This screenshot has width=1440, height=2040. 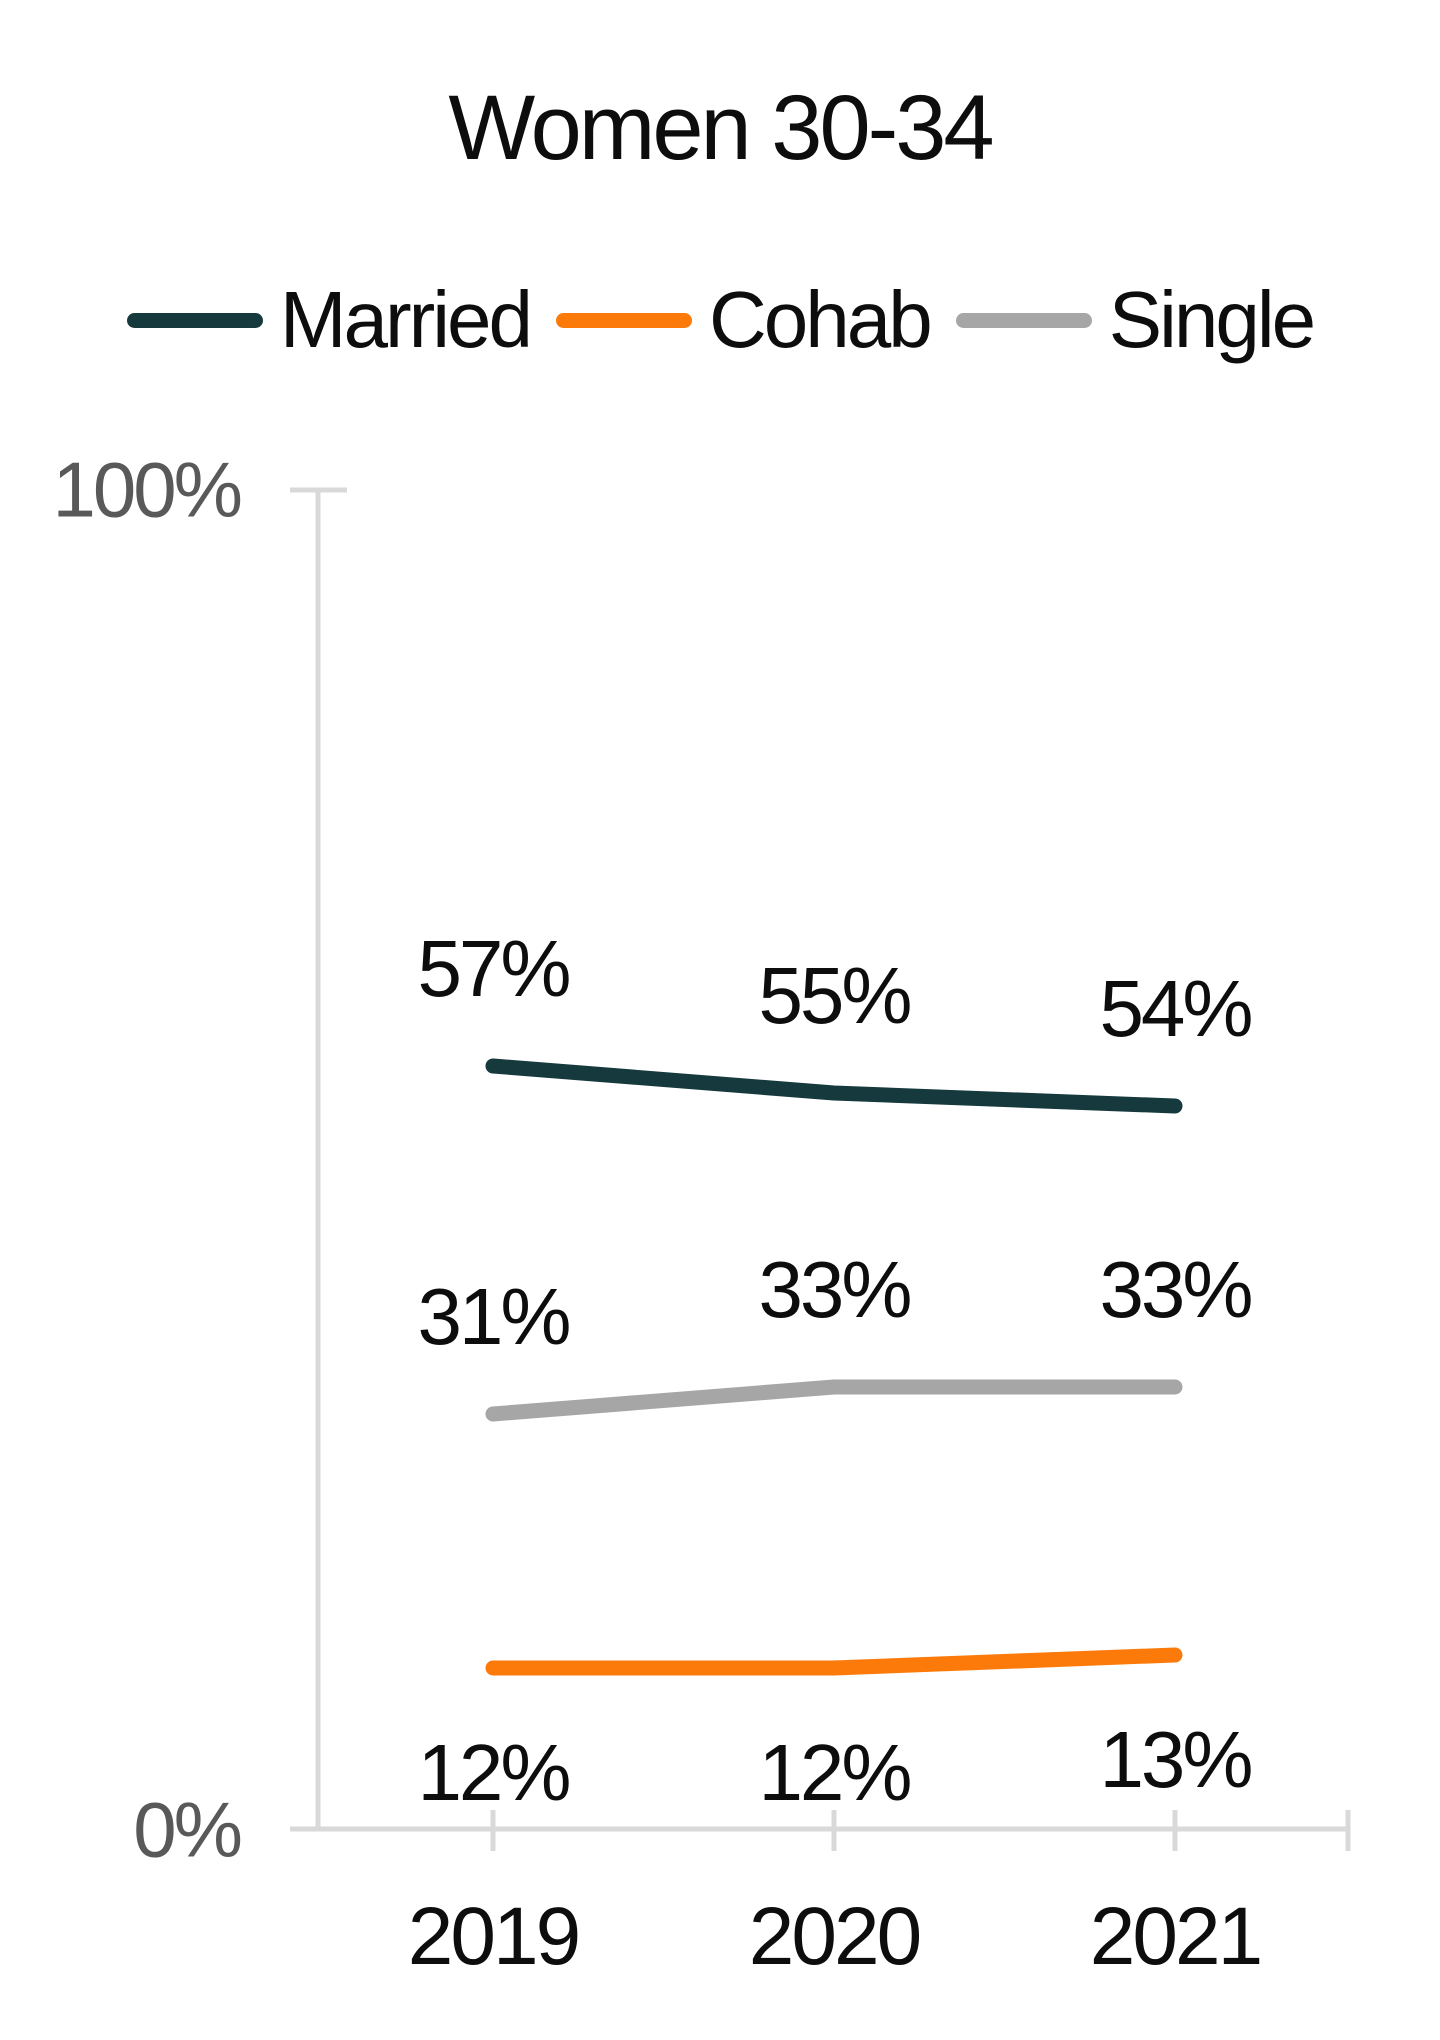 What do you see at coordinates (194, 320) in the screenshot?
I see `married-line-swatch-icon` at bounding box center [194, 320].